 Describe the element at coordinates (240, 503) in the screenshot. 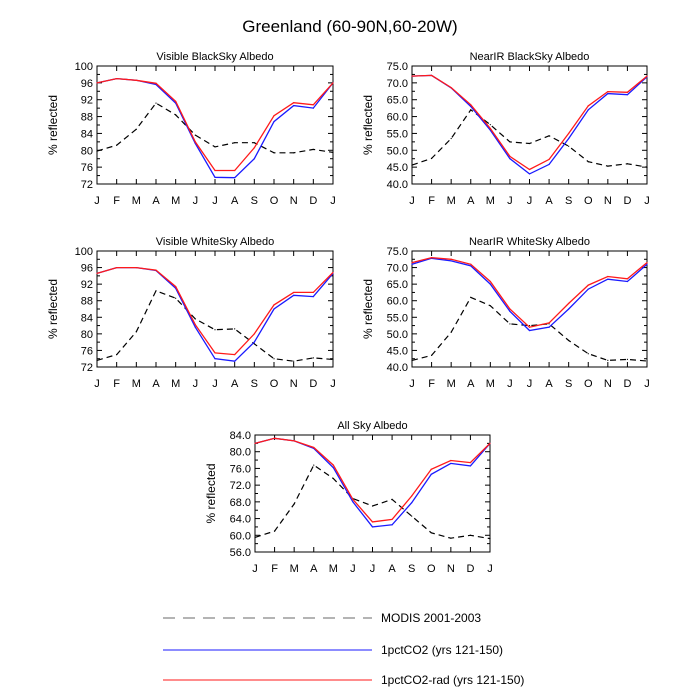

I see `y-tick-label: 68.0` at that location.